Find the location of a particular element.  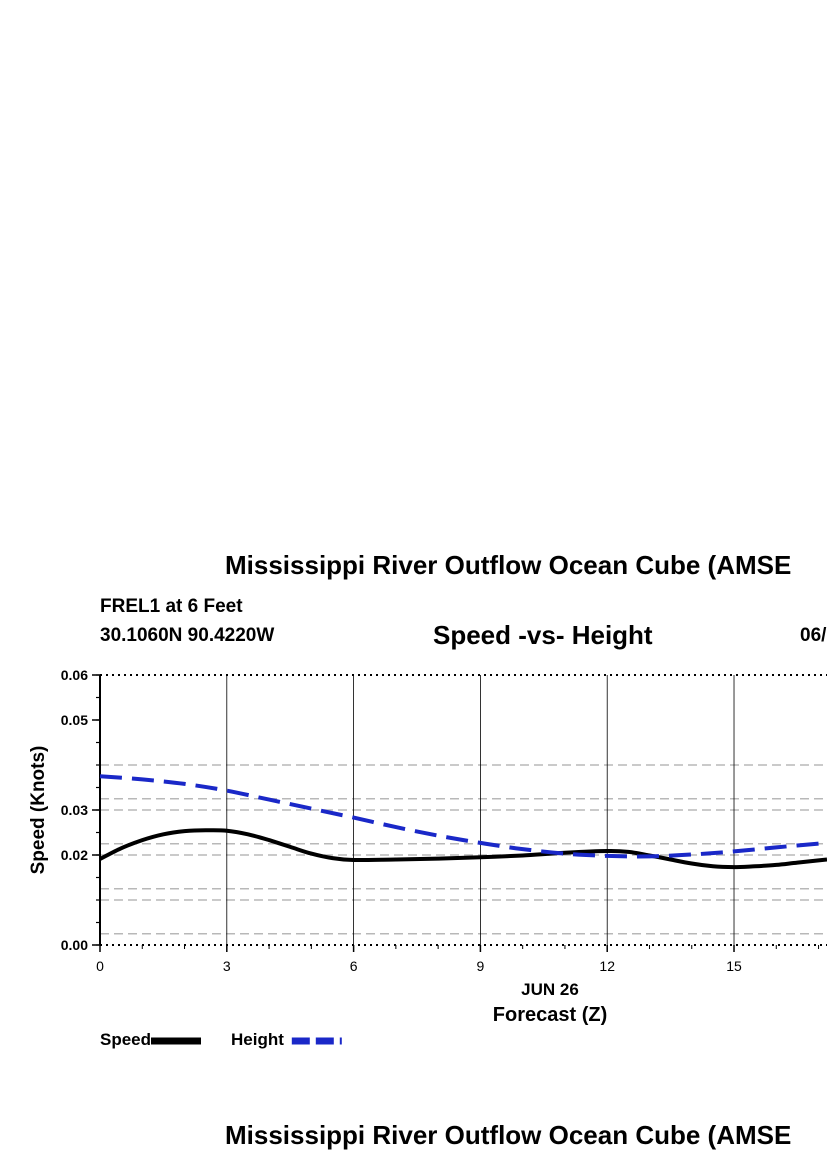

legend: Speed Height is located at coordinates (221, 1039).